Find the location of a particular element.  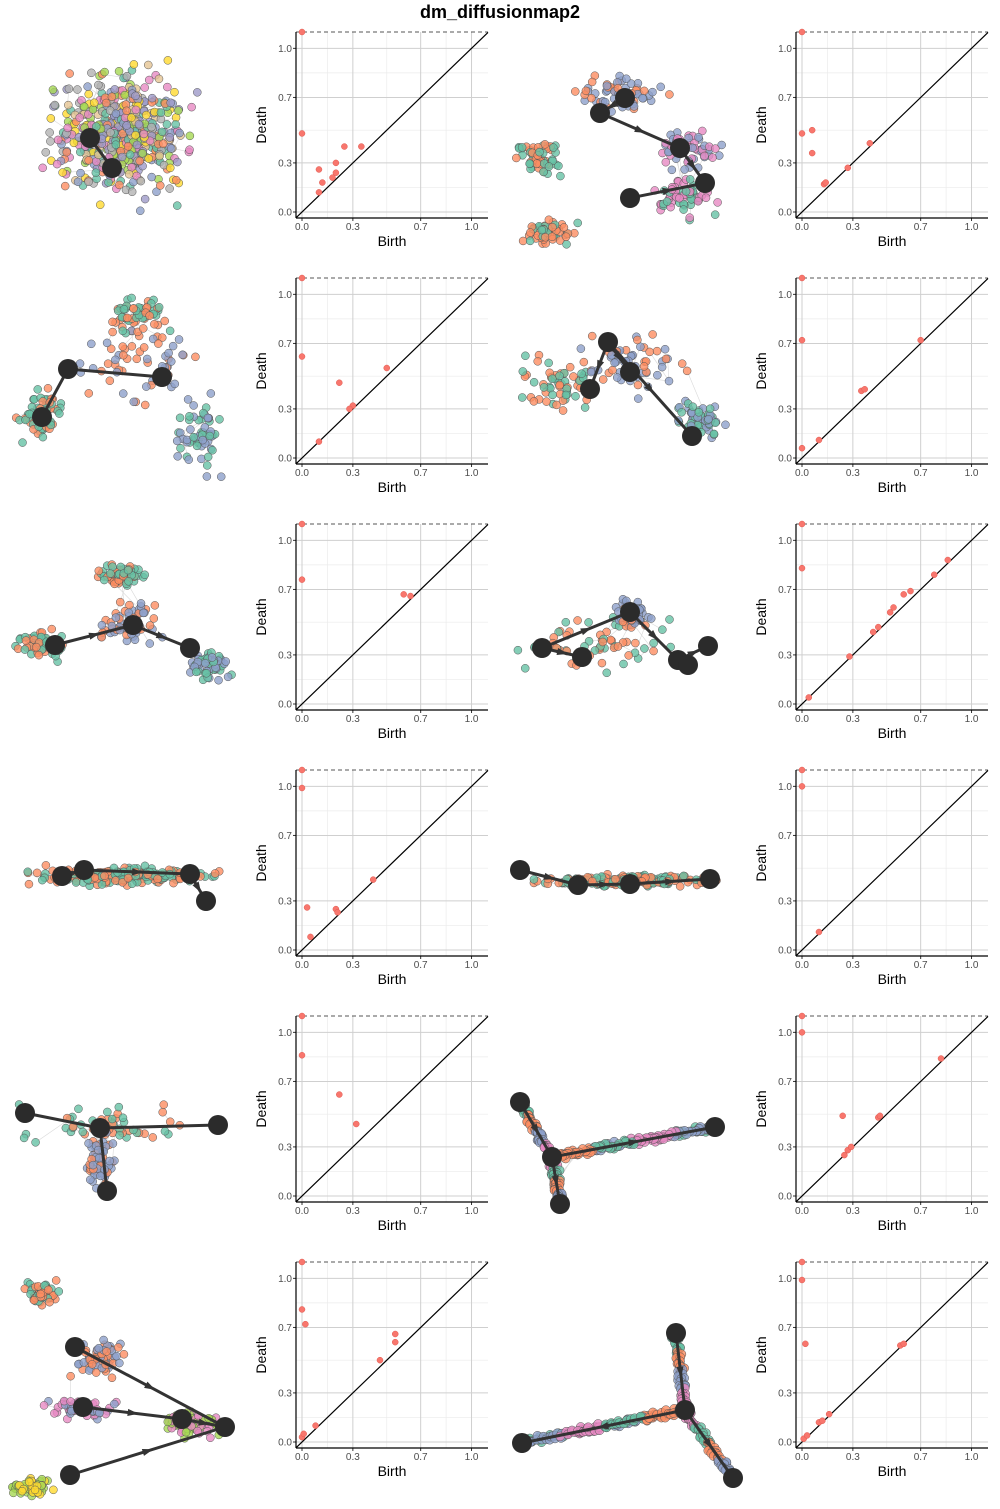

x-tick-label: 0.7 is located at coordinates (921, 1211).